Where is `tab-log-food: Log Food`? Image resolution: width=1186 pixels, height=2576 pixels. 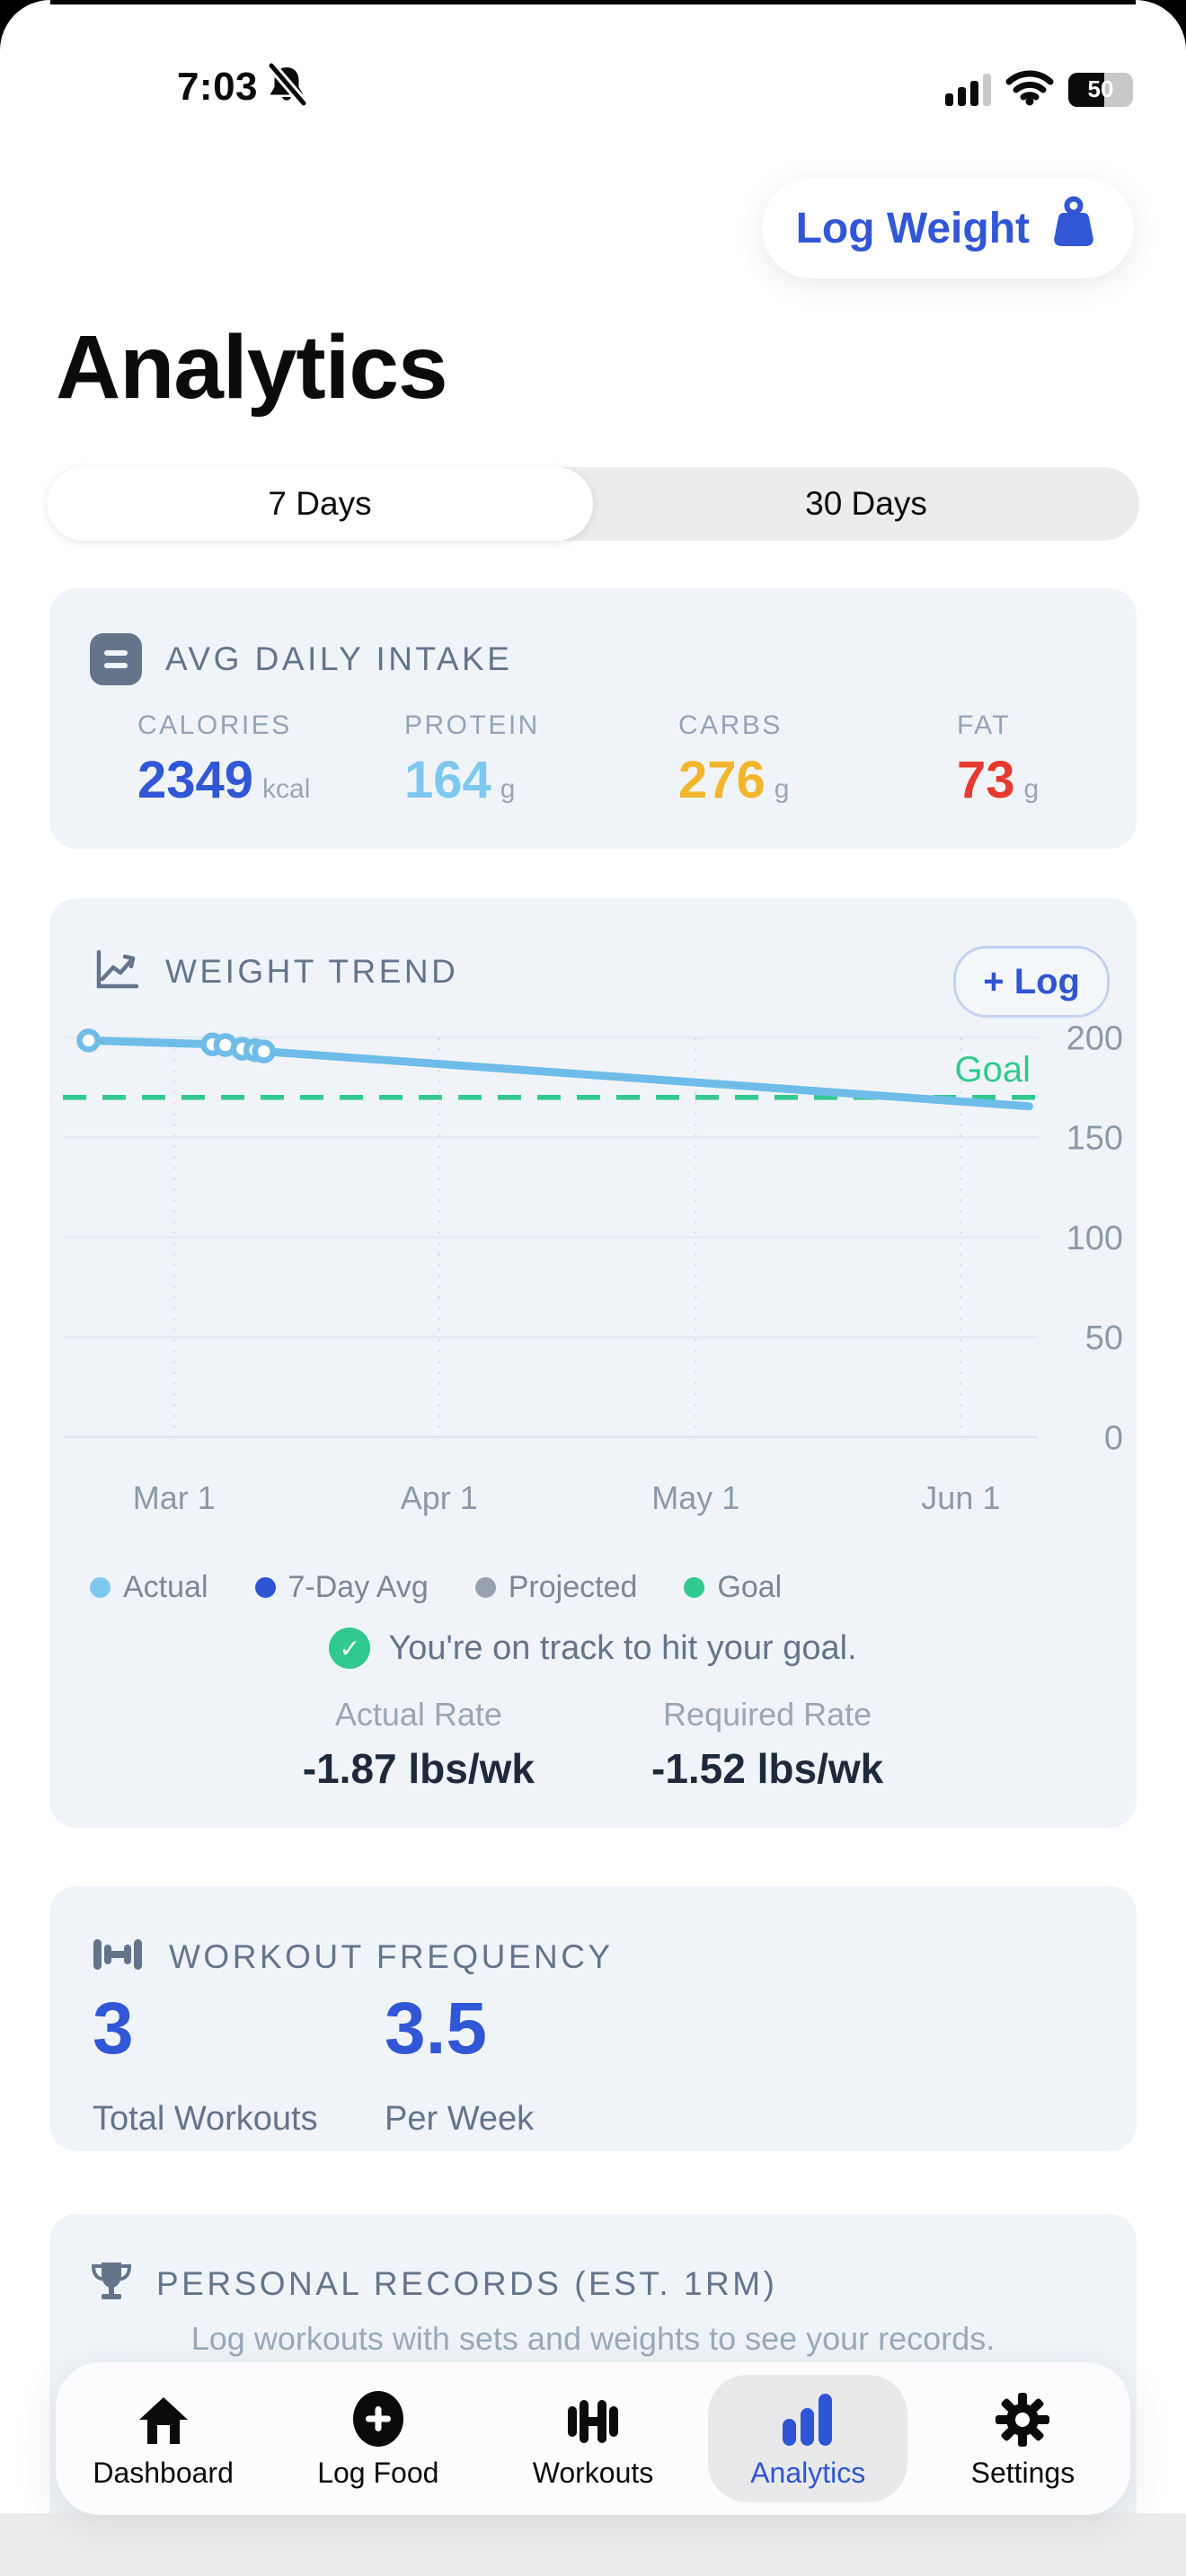 tab-log-food: Log Food is located at coordinates (377, 2438).